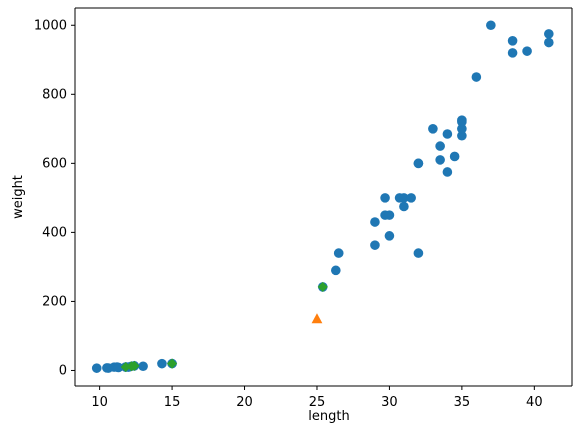  What do you see at coordinates (50, 25) in the screenshot?
I see `y-tick-label: 1000` at bounding box center [50, 25].